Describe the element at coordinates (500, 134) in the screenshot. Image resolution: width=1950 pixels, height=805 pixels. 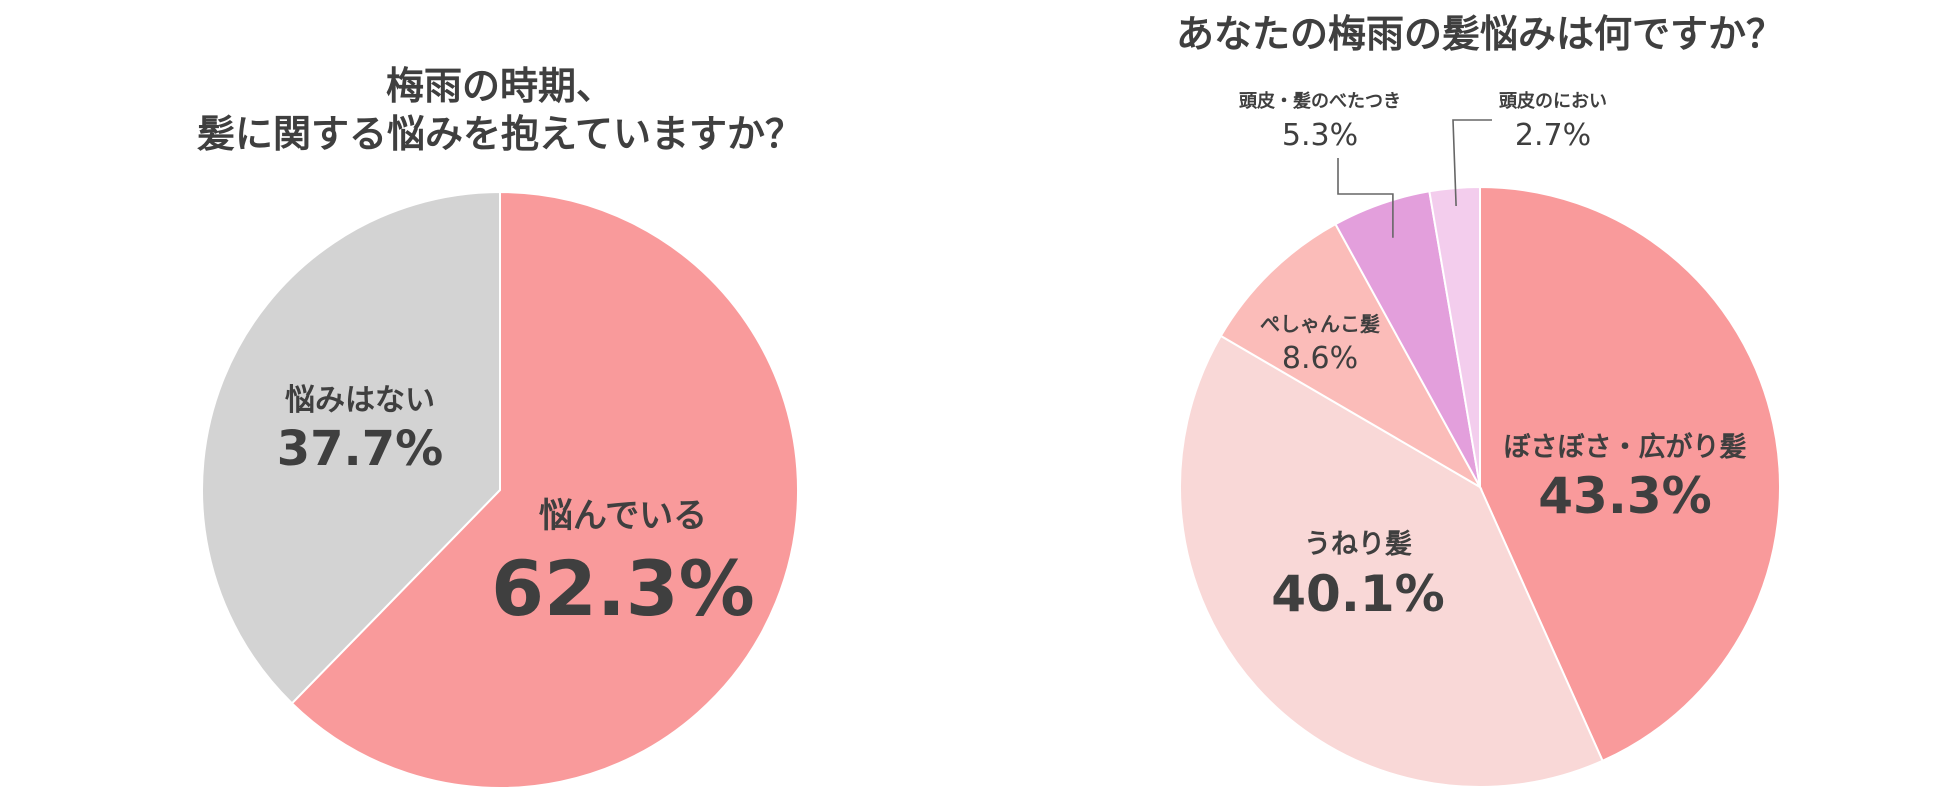
I see `chart-1-title-line-2: 髪に関する悩みを抱えていますか？` at that location.